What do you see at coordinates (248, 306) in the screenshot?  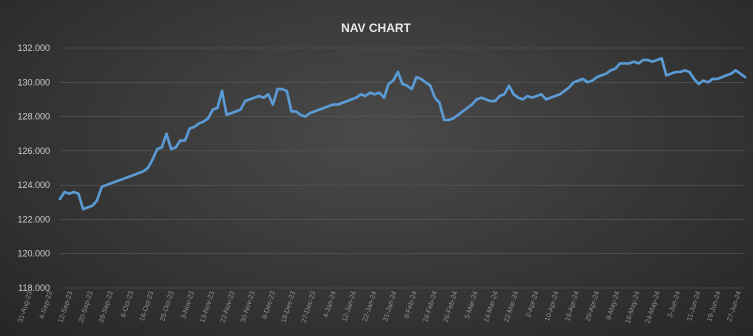 I see `x-tick-label: 30-Nov-23` at bounding box center [248, 306].